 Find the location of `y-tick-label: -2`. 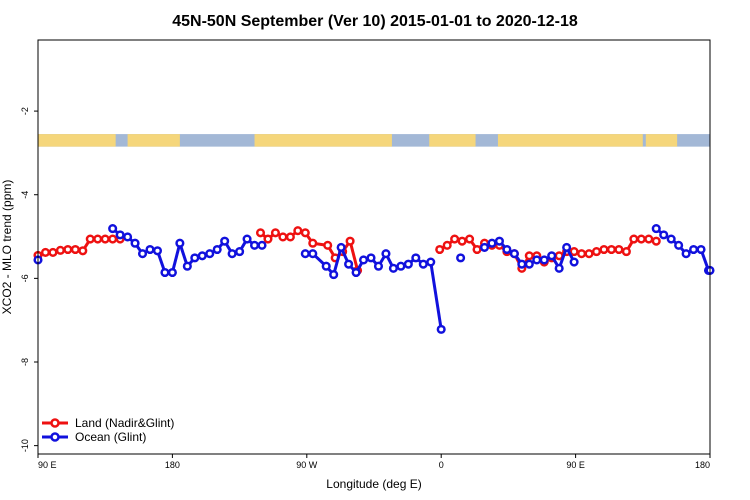

y-tick-label: -2 is located at coordinates (25, 111).